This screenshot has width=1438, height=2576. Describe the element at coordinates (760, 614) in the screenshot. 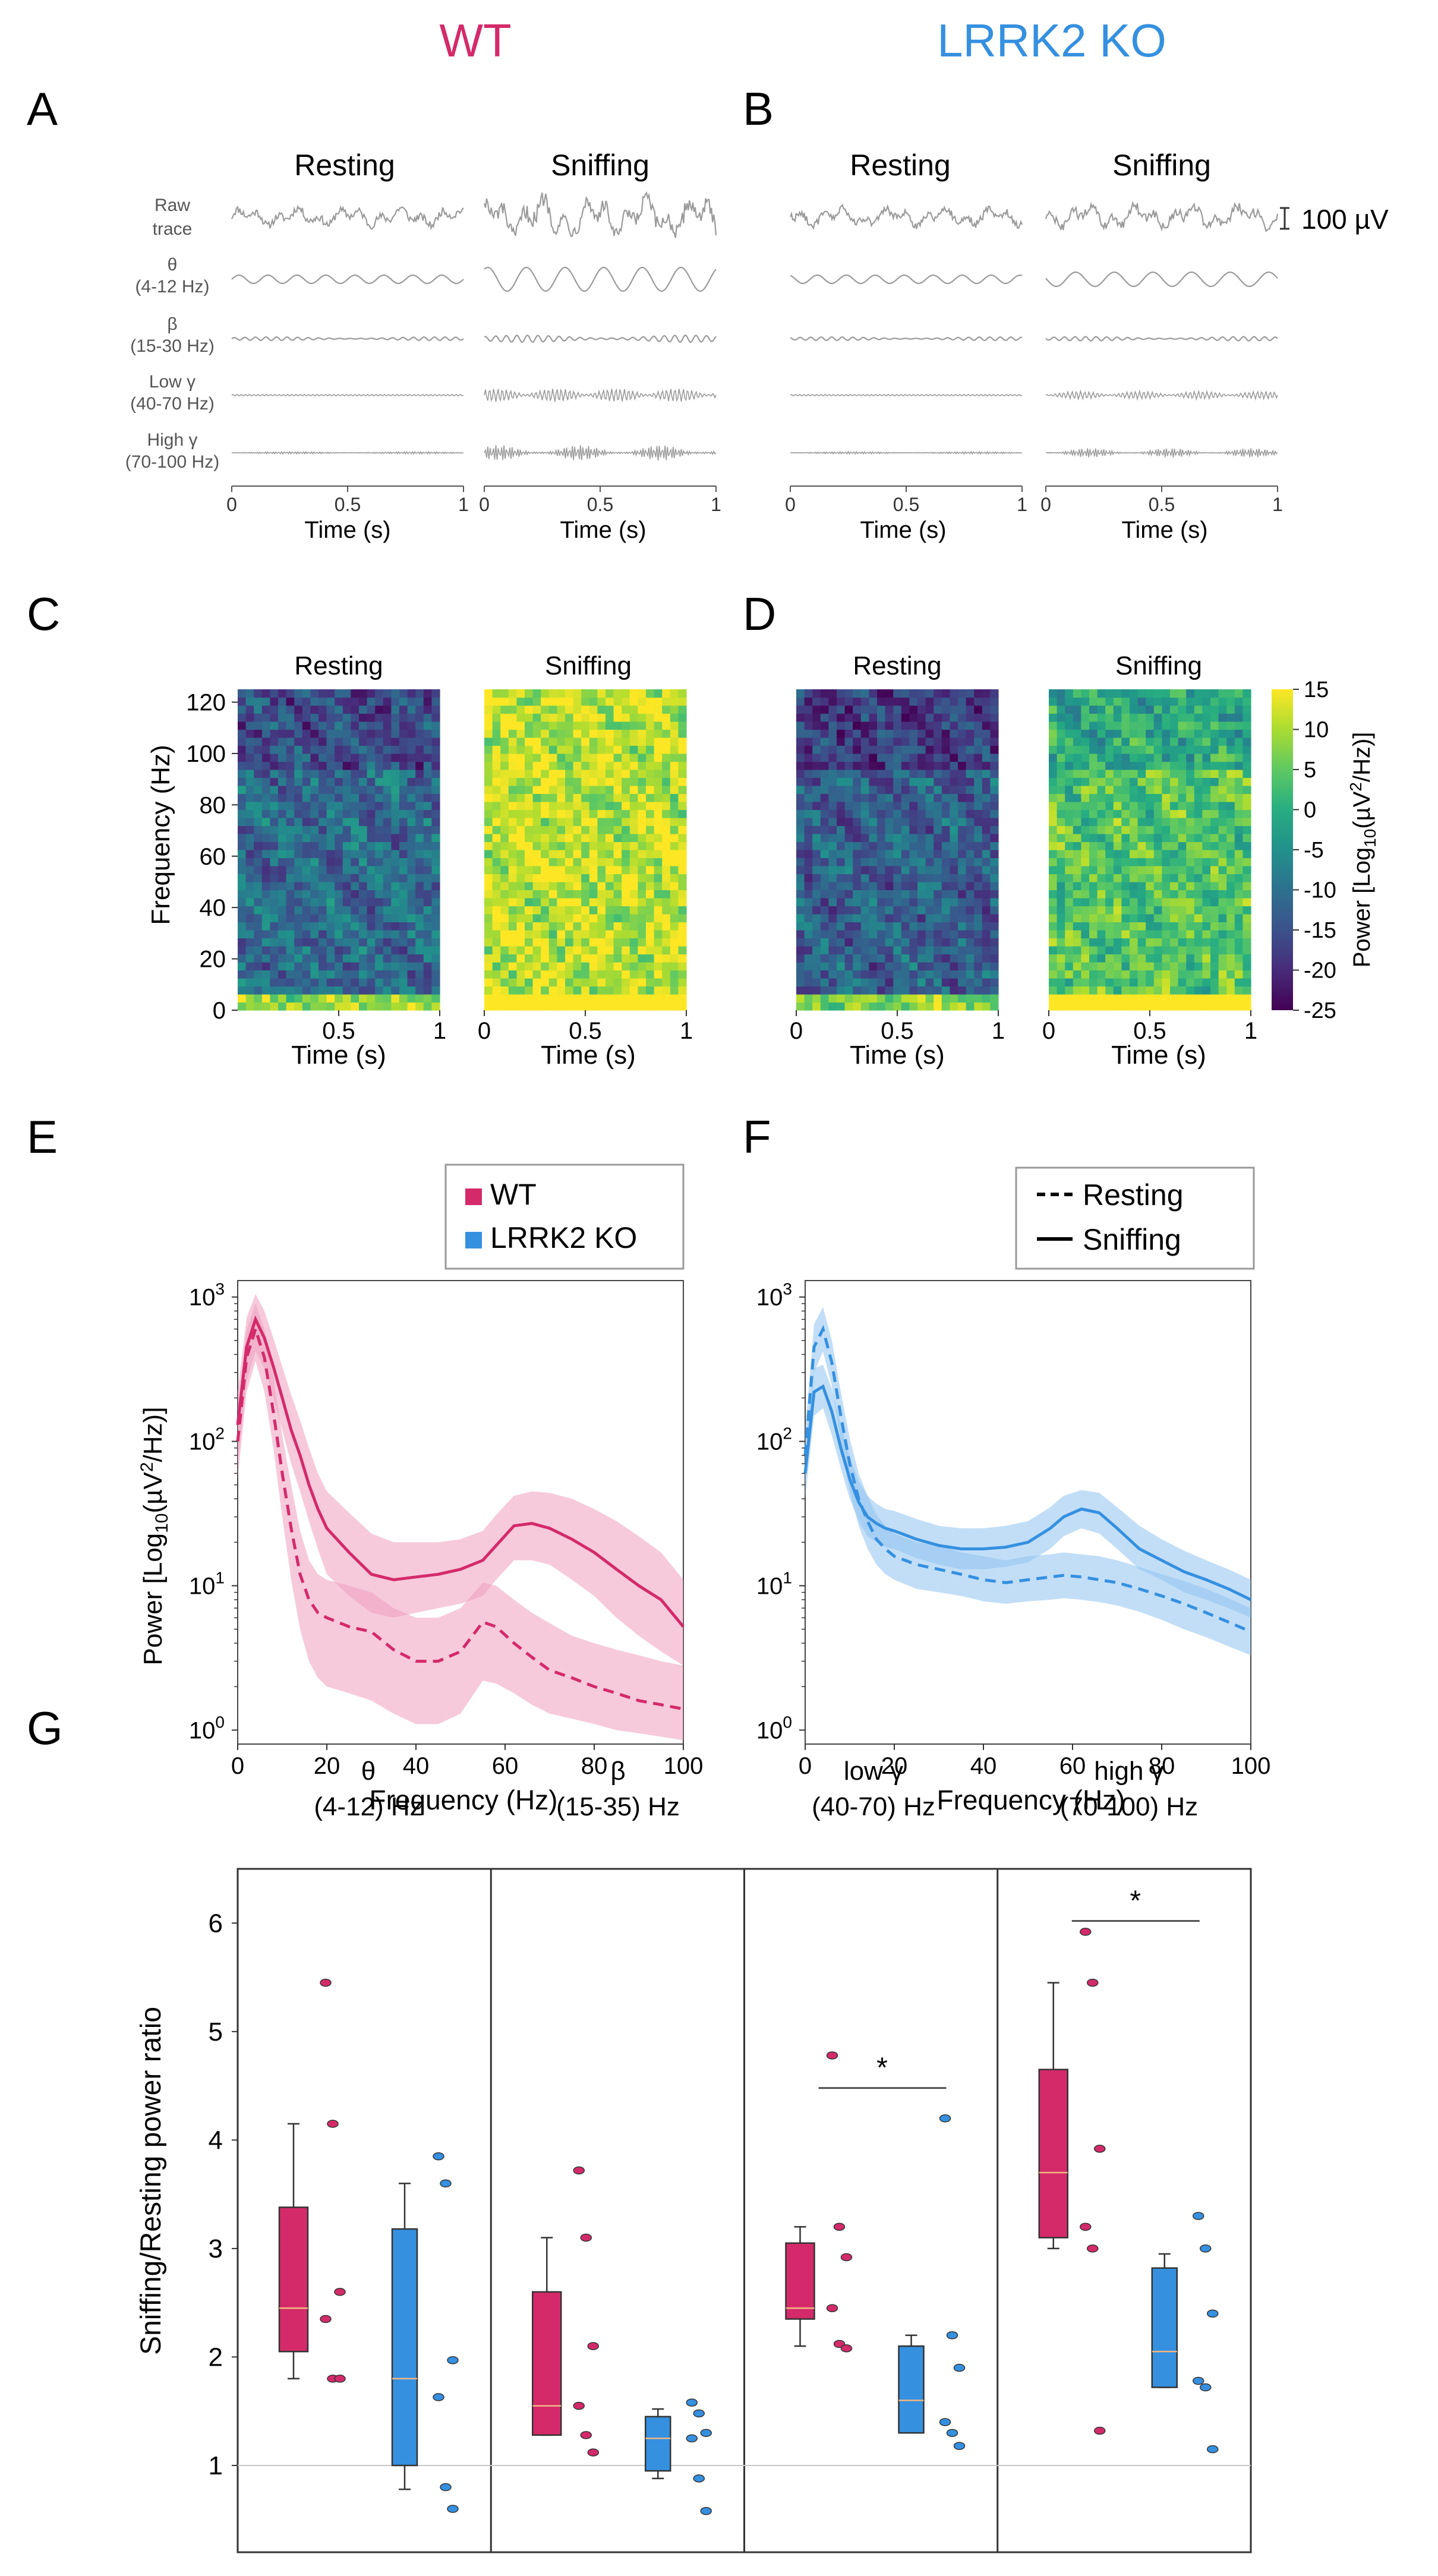

I see `panel-letter-d: D` at that location.